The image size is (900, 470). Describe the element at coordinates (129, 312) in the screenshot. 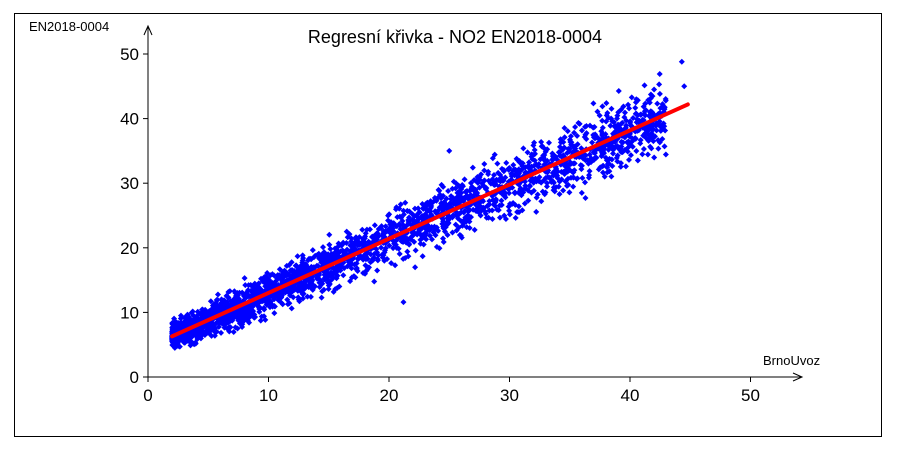

I see `y-tick-label: 10` at that location.